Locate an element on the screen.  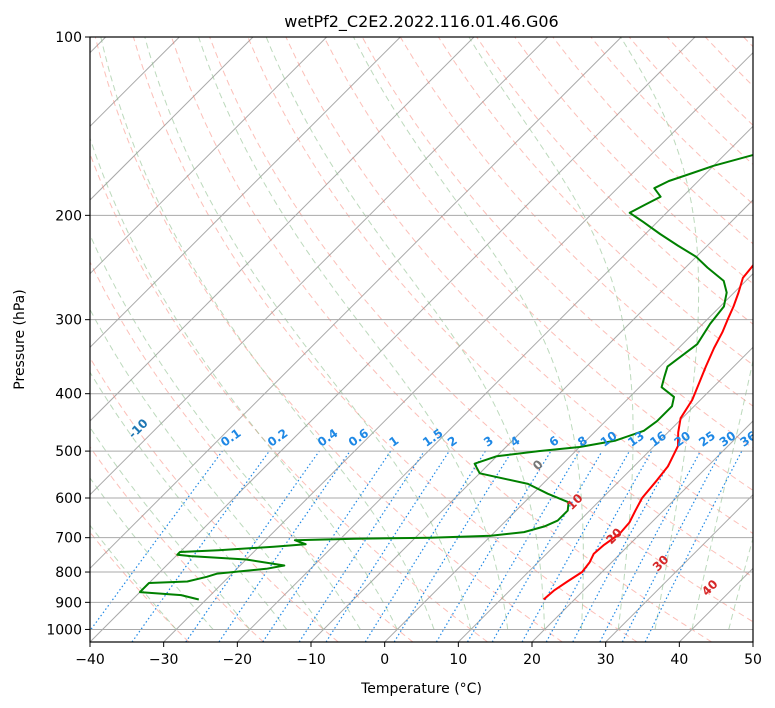
x-tick-label: −20 is located at coordinates (238, 660).